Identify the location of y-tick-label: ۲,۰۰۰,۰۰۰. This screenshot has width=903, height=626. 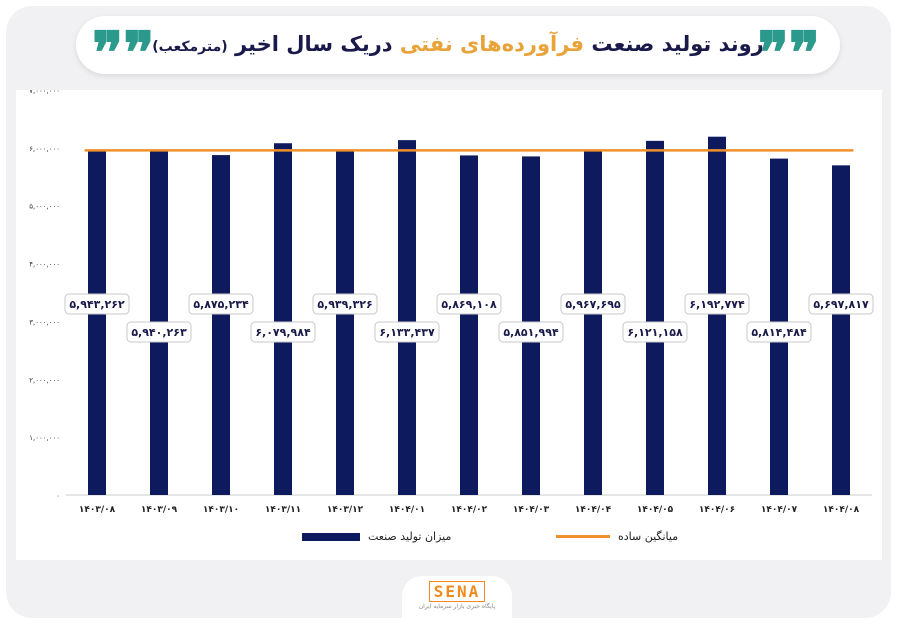
(44, 380).